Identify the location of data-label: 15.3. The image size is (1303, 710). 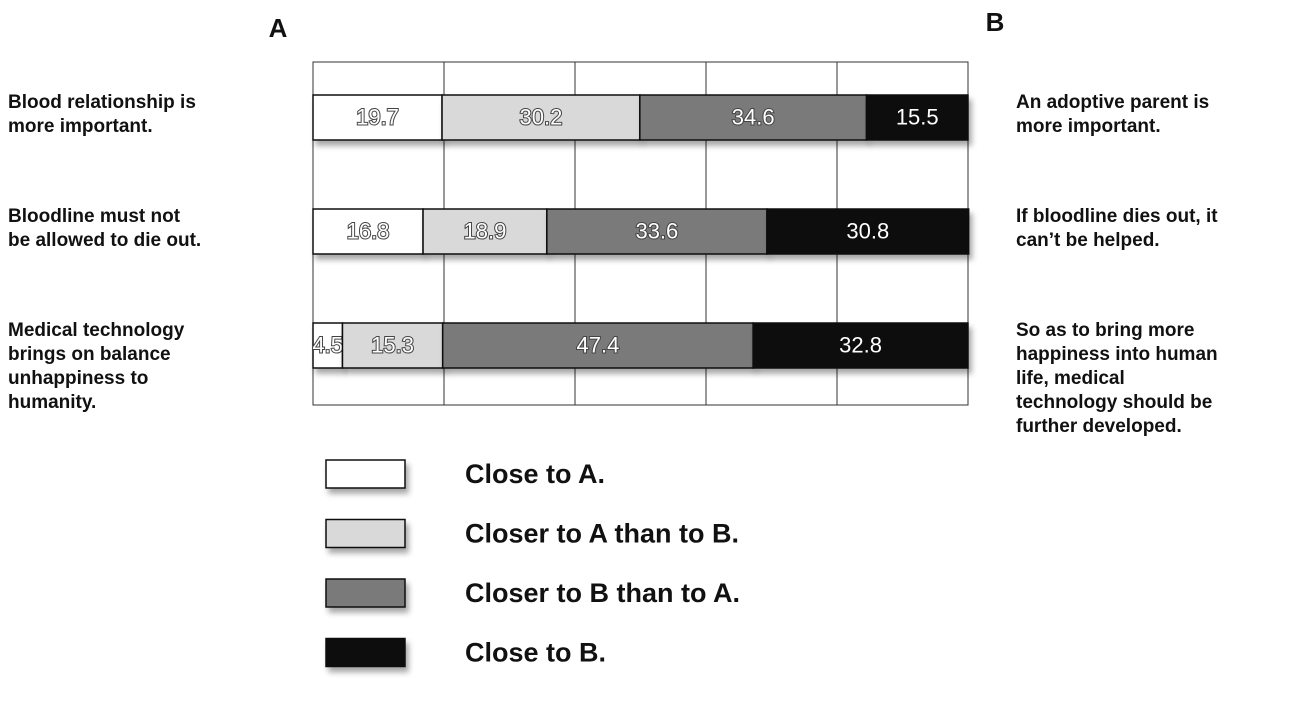
(392, 344).